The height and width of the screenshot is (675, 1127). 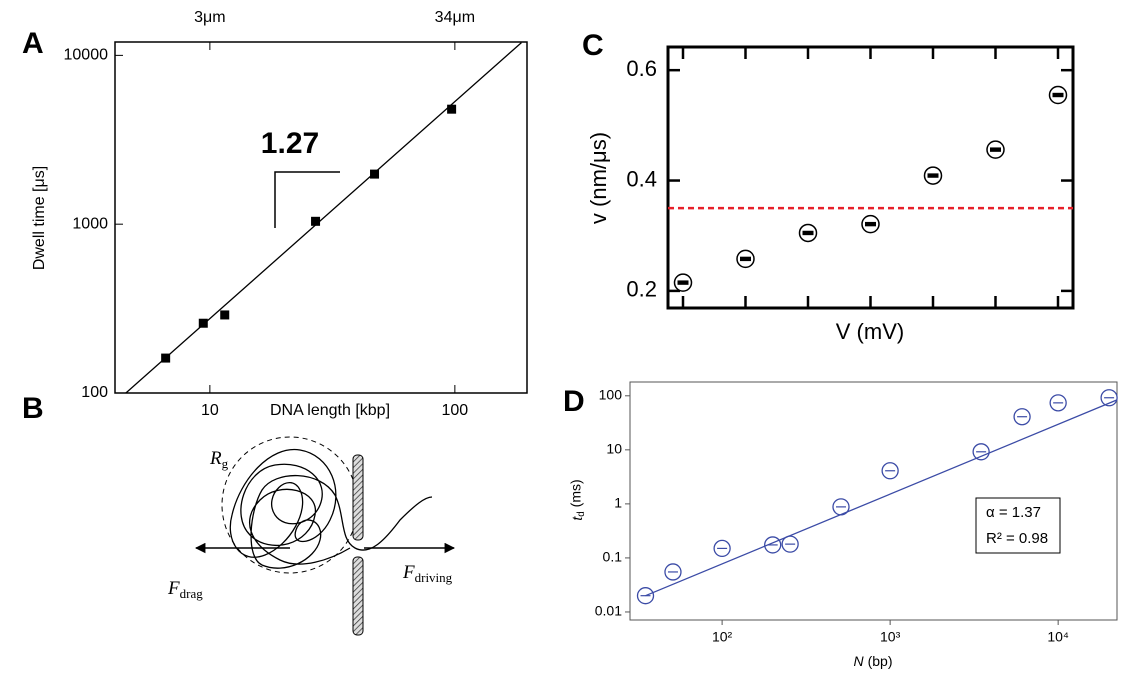 I want to click on drag-label: Fdrag, so click(x=185, y=589).